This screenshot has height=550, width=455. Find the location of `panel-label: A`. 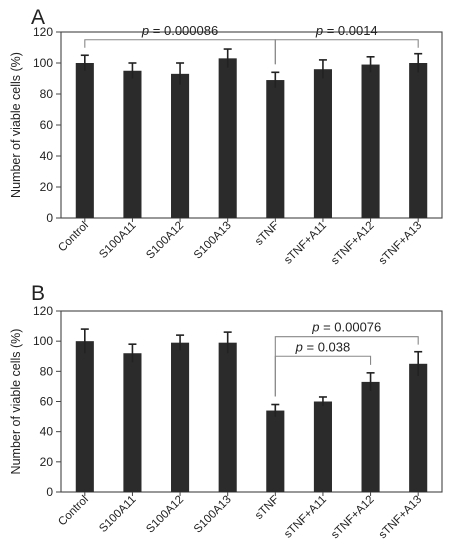

panel-label: A is located at coordinates (38, 17).